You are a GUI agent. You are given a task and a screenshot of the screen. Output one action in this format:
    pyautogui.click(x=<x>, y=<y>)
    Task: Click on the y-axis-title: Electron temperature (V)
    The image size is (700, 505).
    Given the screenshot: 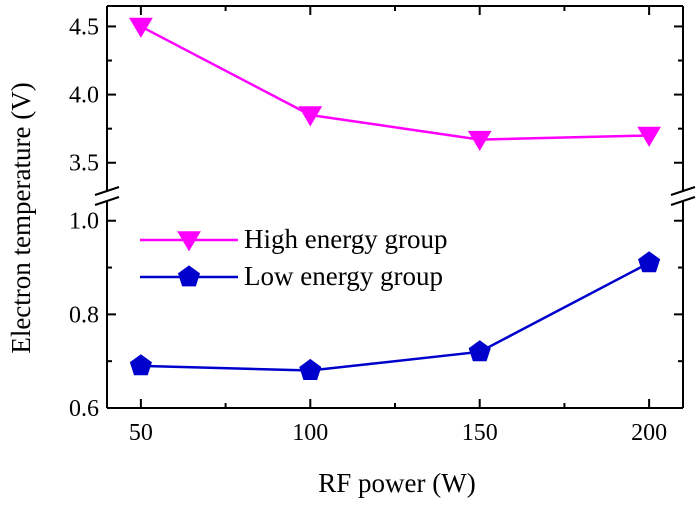 What is the action you would take?
    pyautogui.click(x=21, y=217)
    